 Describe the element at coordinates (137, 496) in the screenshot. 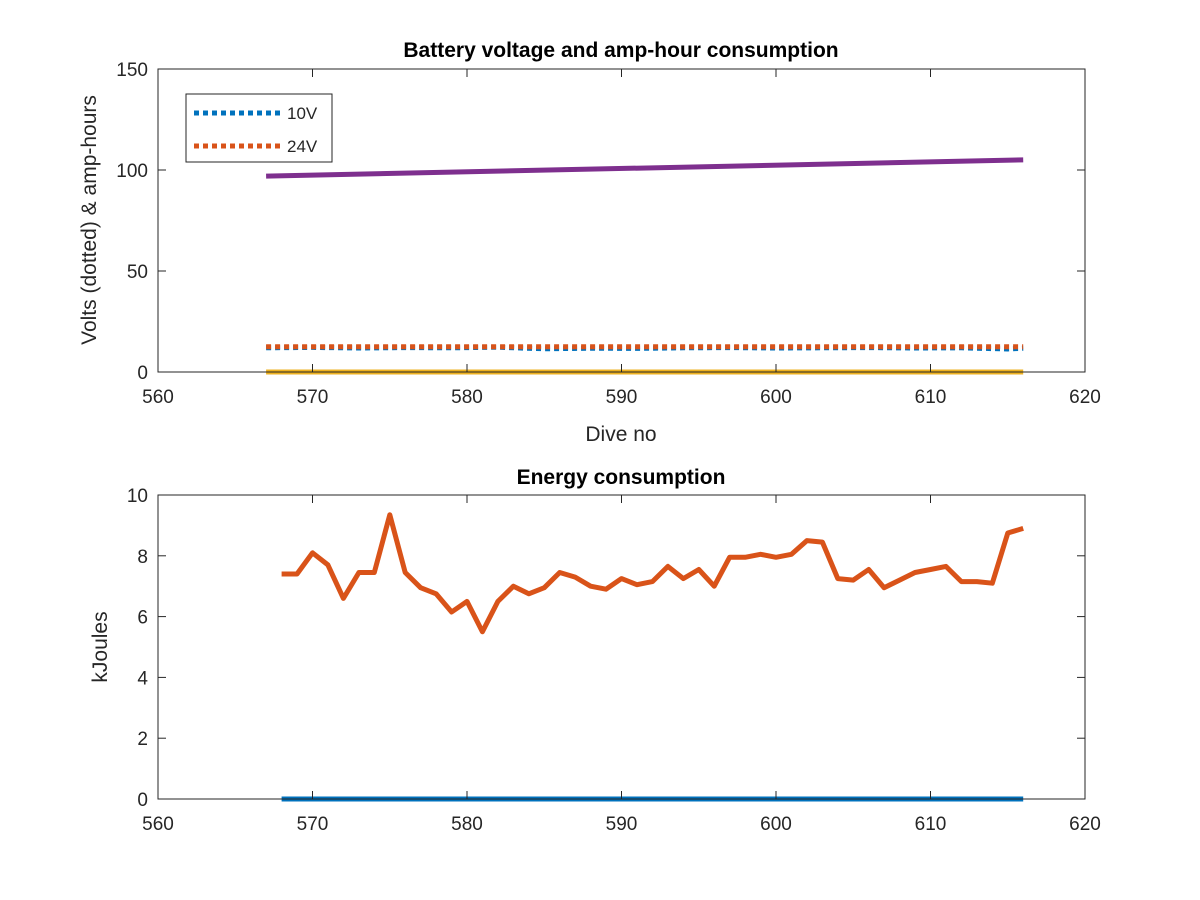

I see `y-tick-label: 10` at that location.